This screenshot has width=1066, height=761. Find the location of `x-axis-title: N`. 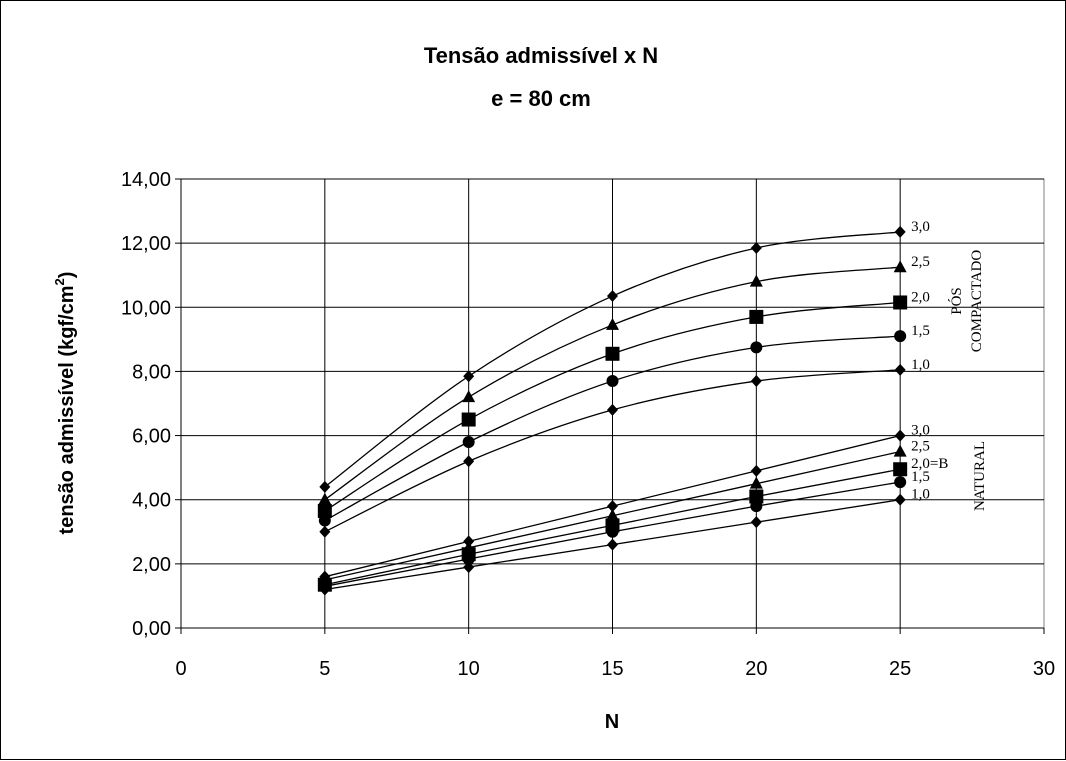

x-axis-title: N is located at coordinates (612, 722).